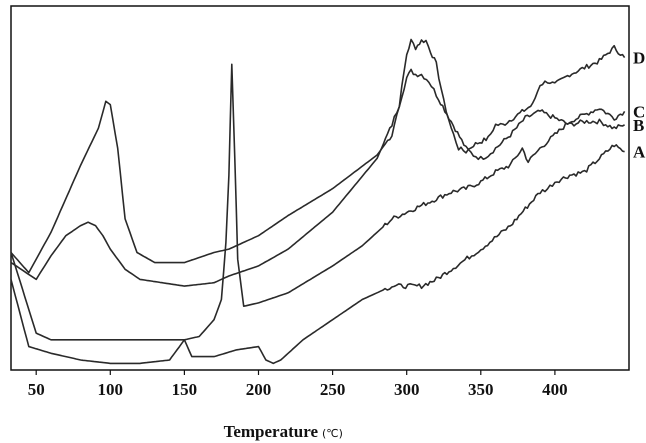 The width and height of the screenshot is (646, 443). I want to click on x-tick-label: 200, so click(259, 389).